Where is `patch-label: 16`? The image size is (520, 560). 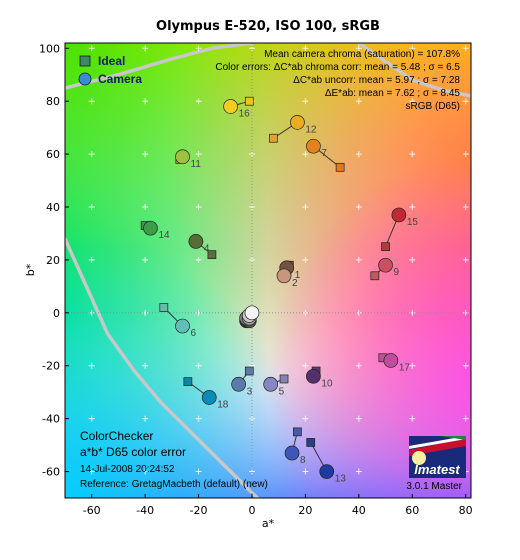 patch-label: 16 is located at coordinates (245, 113).